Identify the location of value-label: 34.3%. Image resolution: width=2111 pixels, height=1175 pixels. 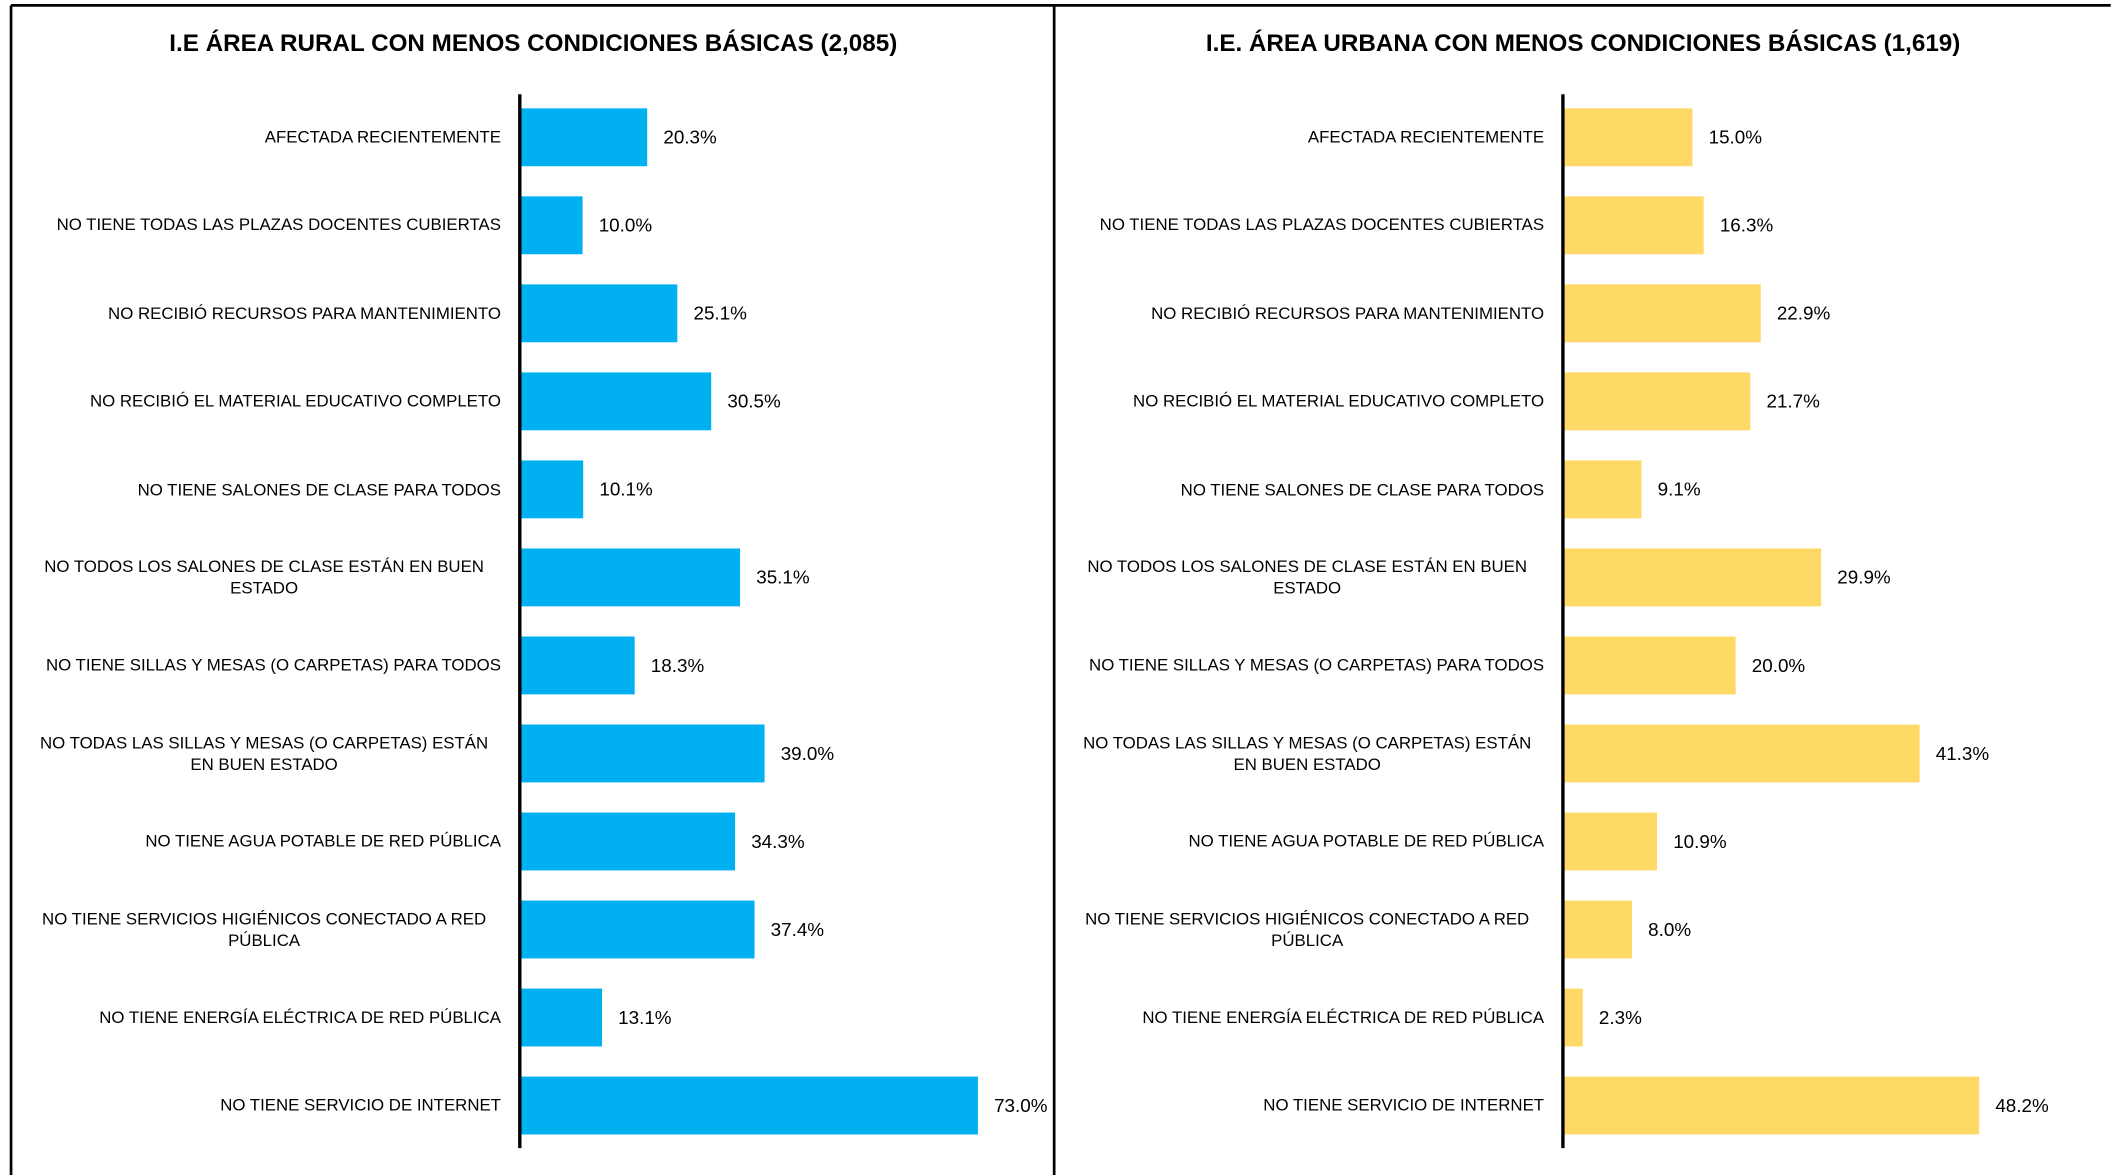
(778, 841).